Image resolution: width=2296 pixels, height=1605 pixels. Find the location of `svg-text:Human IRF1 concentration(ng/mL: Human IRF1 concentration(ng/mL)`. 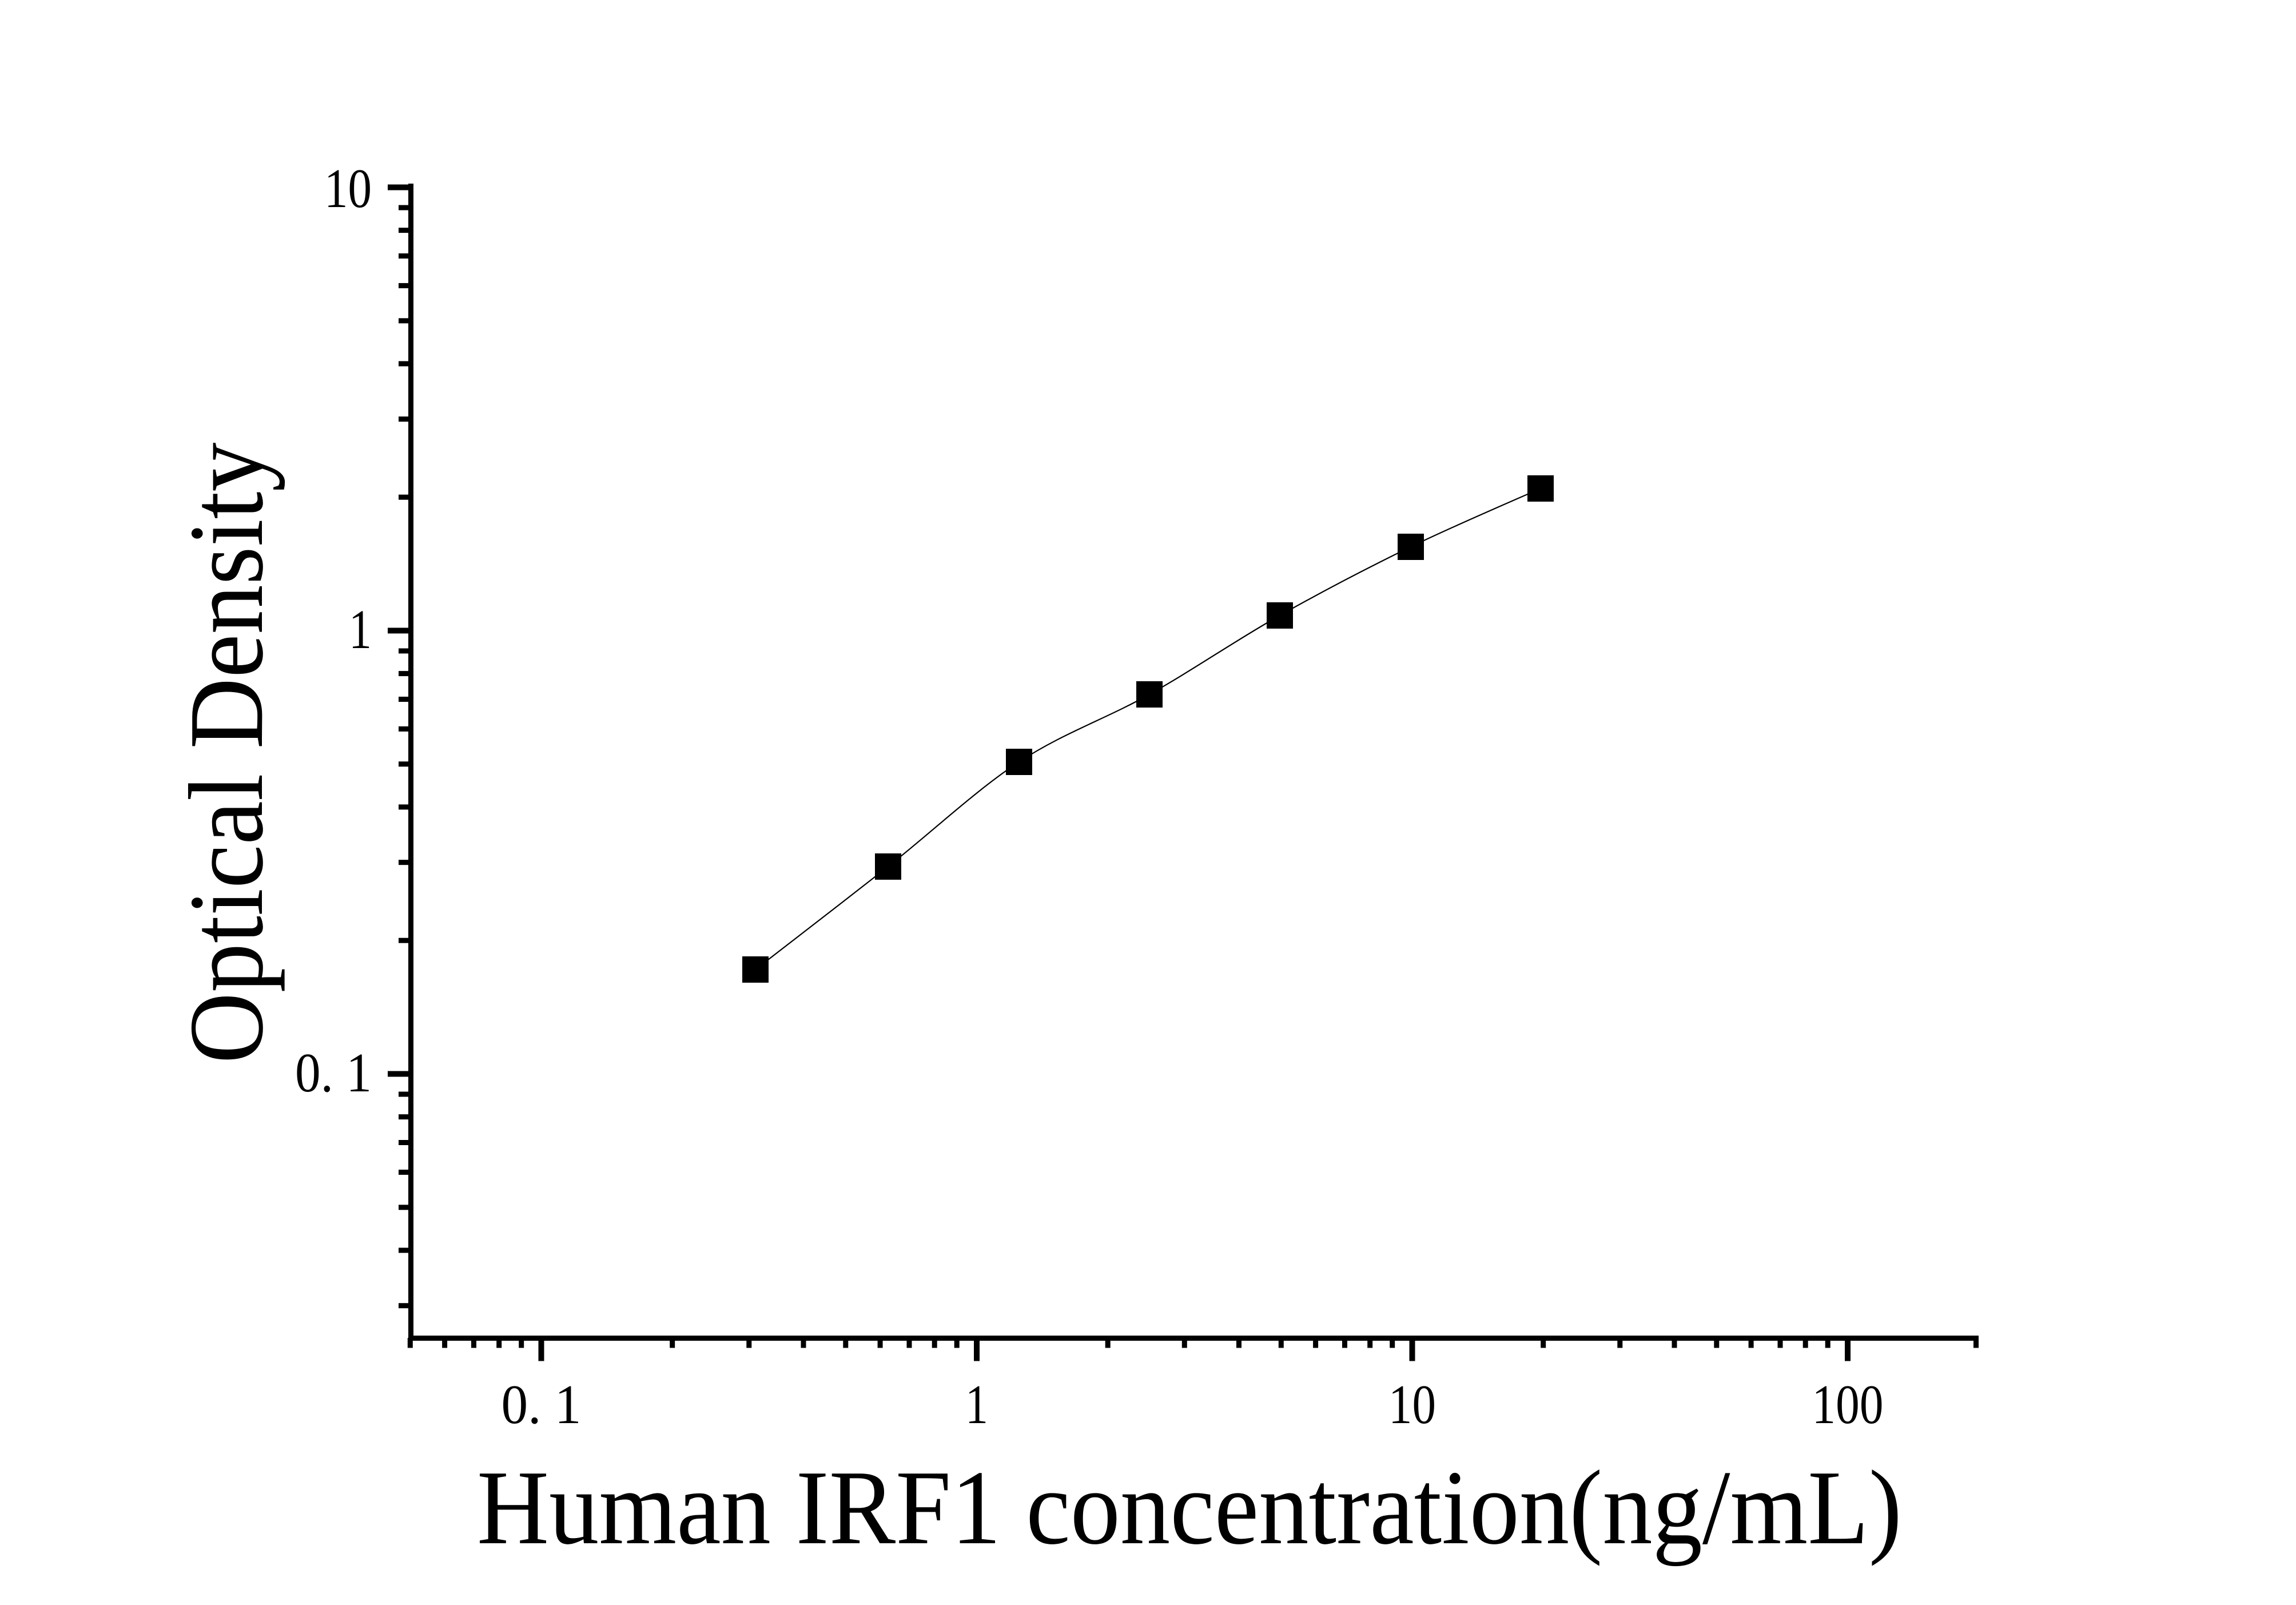

svg-text:Human IRF1 concentration(ng/mL: Human IRF1 concentration(ng/mL) is located at coordinates (1189, 1508).